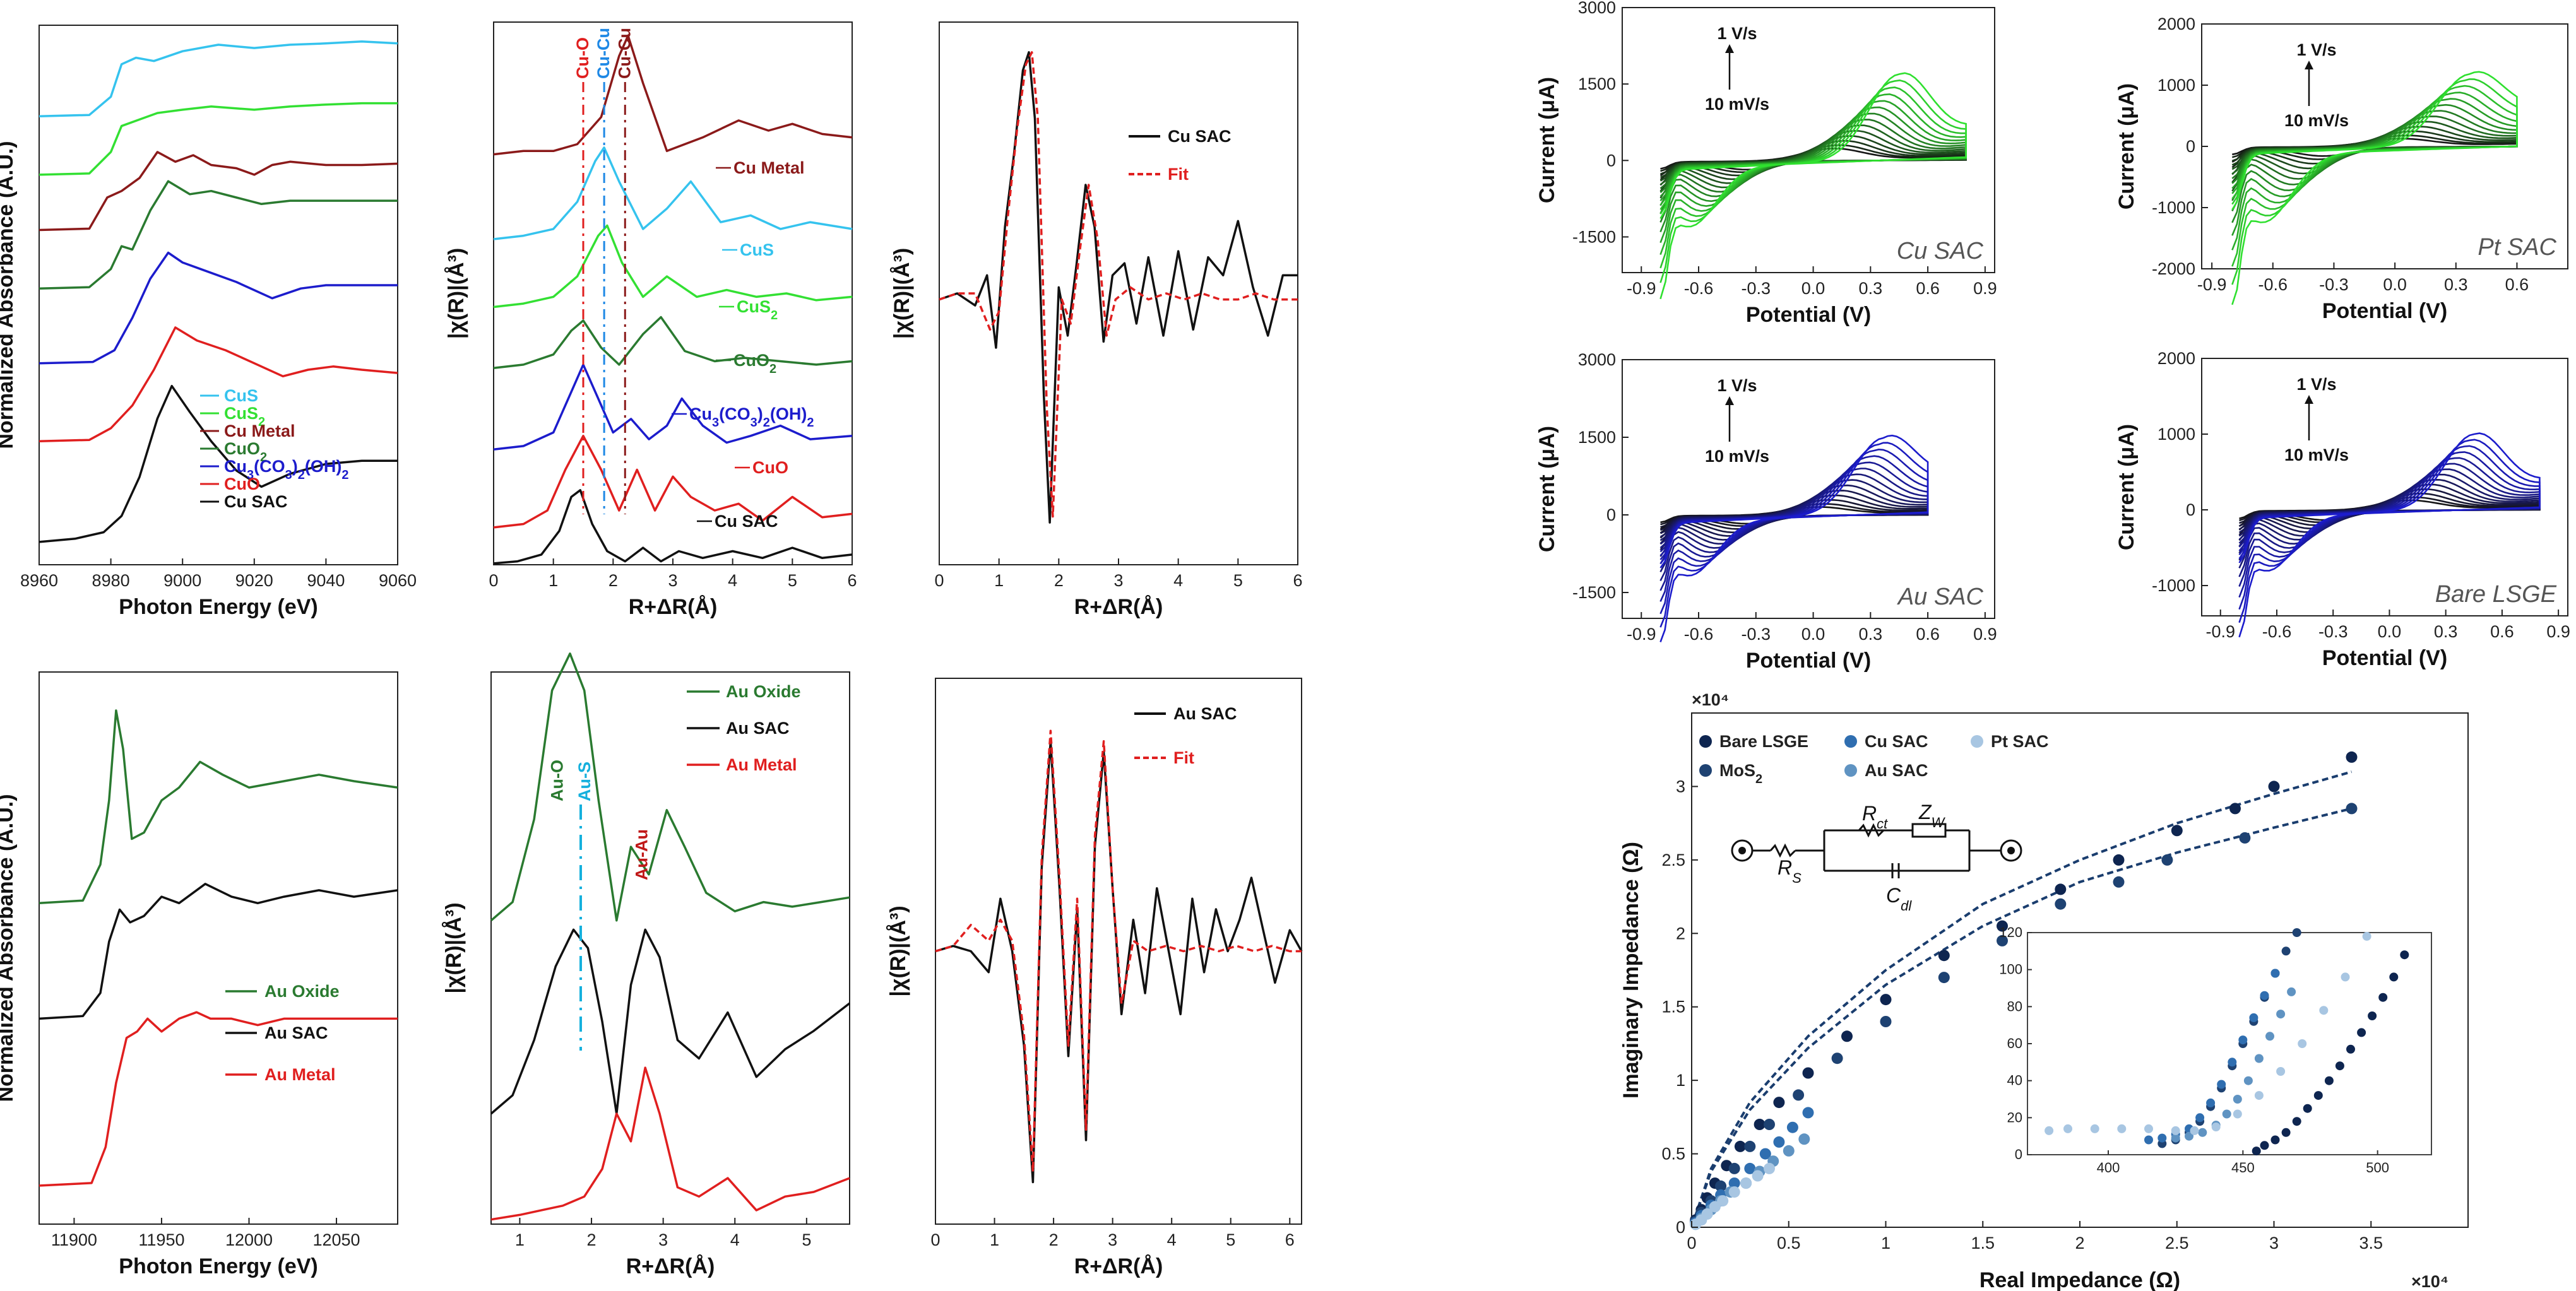  I want to click on cu-ft-xtick-label: 3, so click(673, 580).